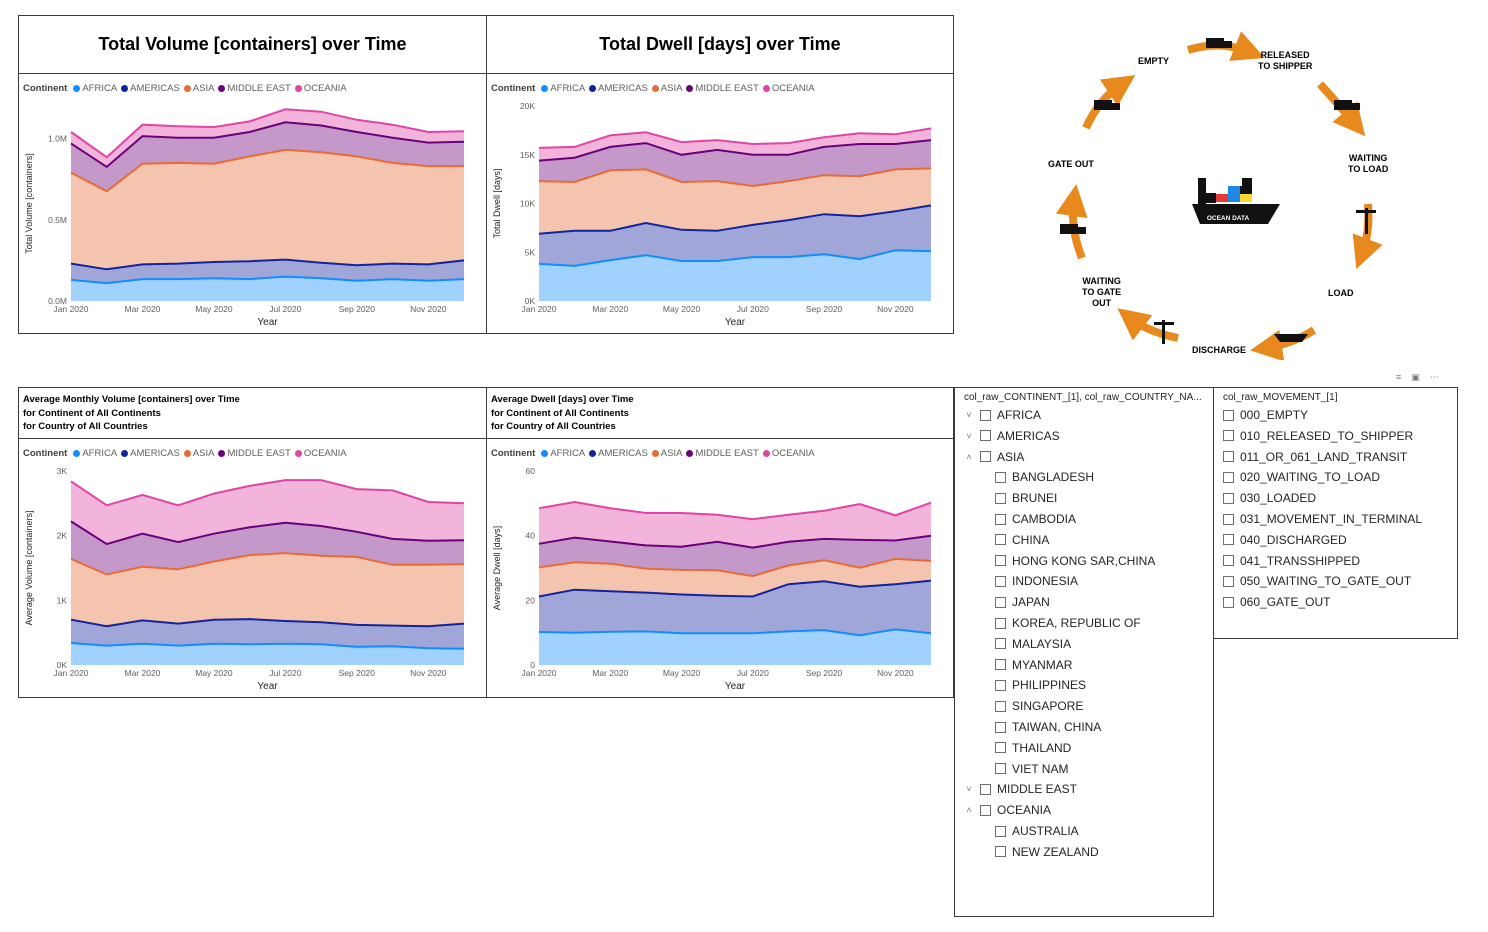  I want to click on slicer-item: NEW ZEALAND, so click(1047, 852).